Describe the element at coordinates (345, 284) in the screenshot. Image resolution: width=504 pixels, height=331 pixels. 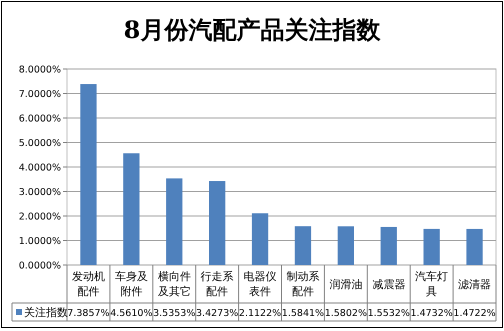
I see `x-tick-label: 润滑油` at that location.